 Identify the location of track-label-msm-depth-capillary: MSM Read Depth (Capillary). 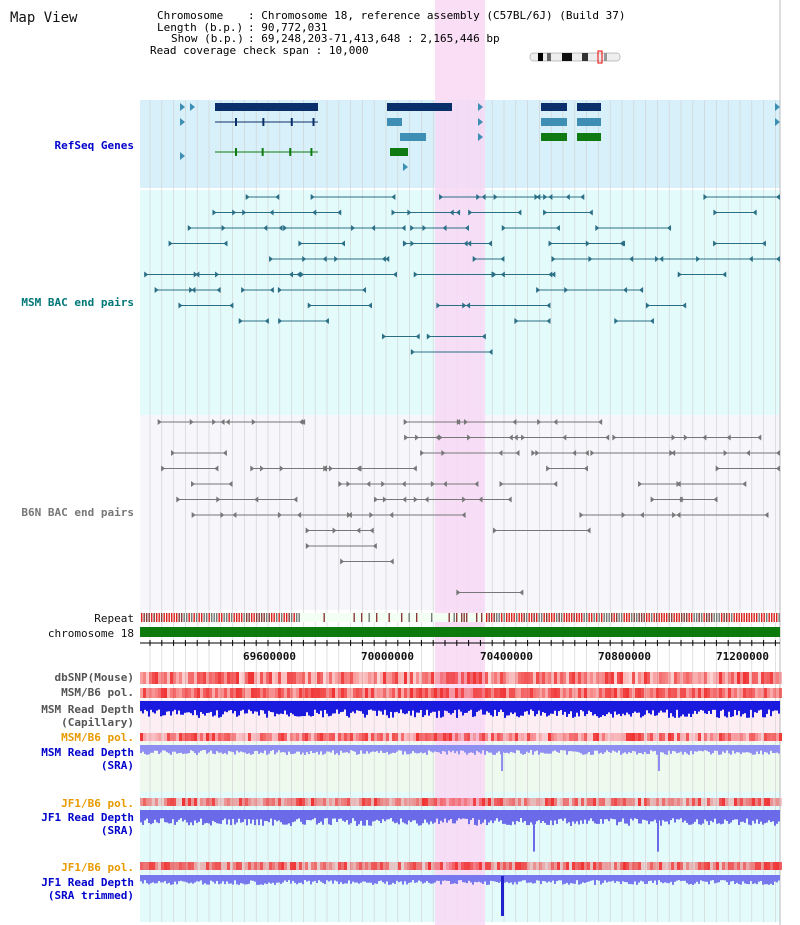
(87, 716).